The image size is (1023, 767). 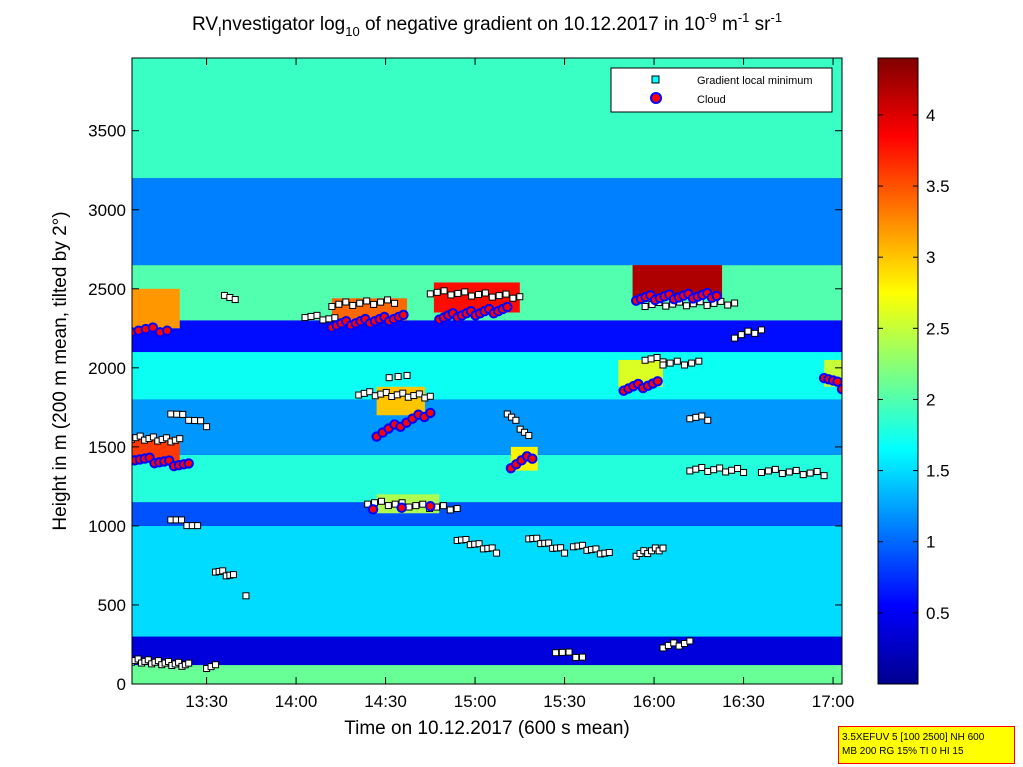 What do you see at coordinates (487, 728) in the screenshot?
I see `x-axis-label: Time on 10.12.2017 (600 s mean)` at bounding box center [487, 728].